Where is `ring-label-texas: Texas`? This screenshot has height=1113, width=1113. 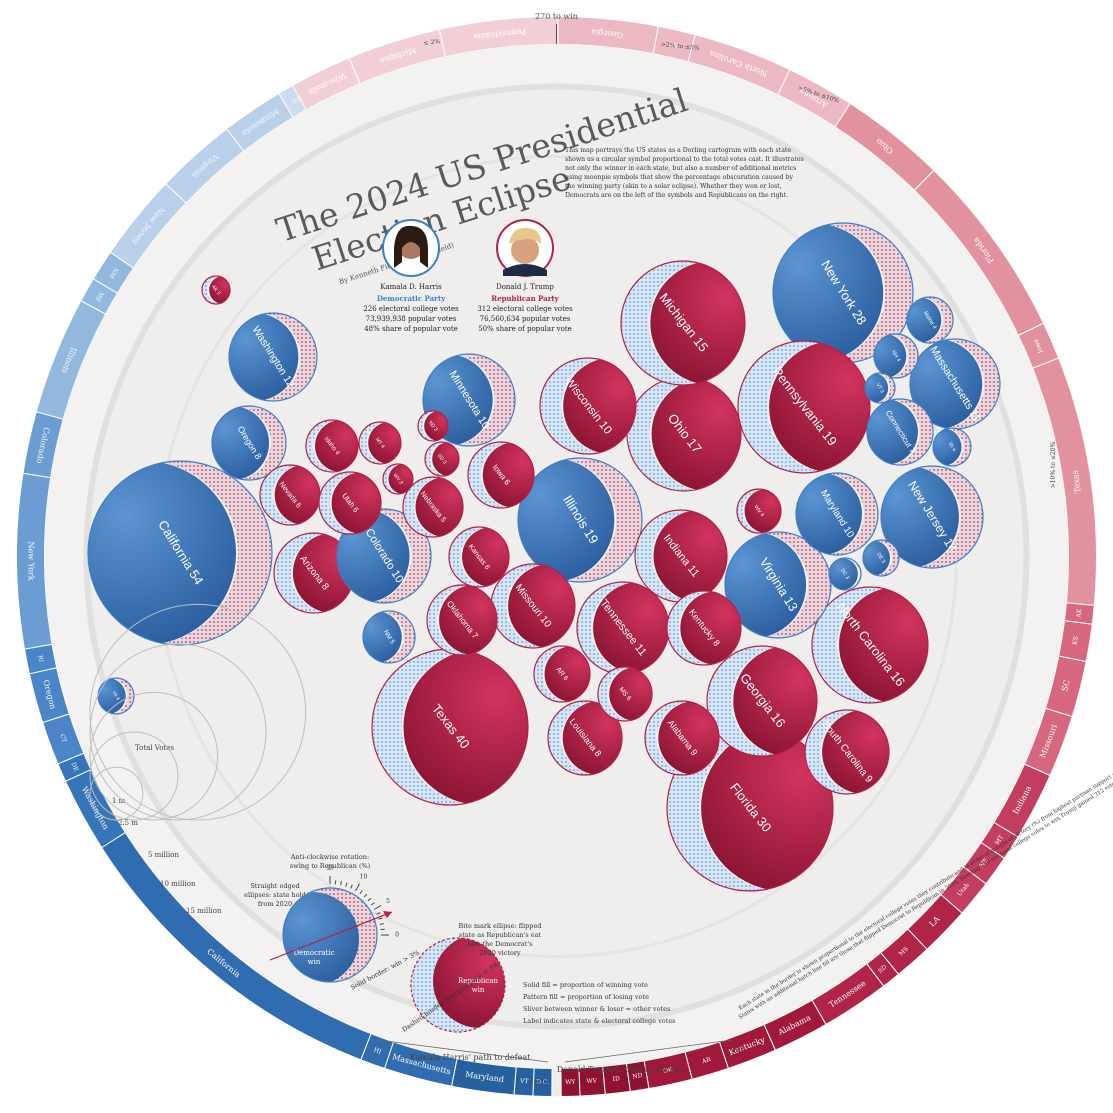 ring-label-texas: Texas is located at coordinates (1077, 482).